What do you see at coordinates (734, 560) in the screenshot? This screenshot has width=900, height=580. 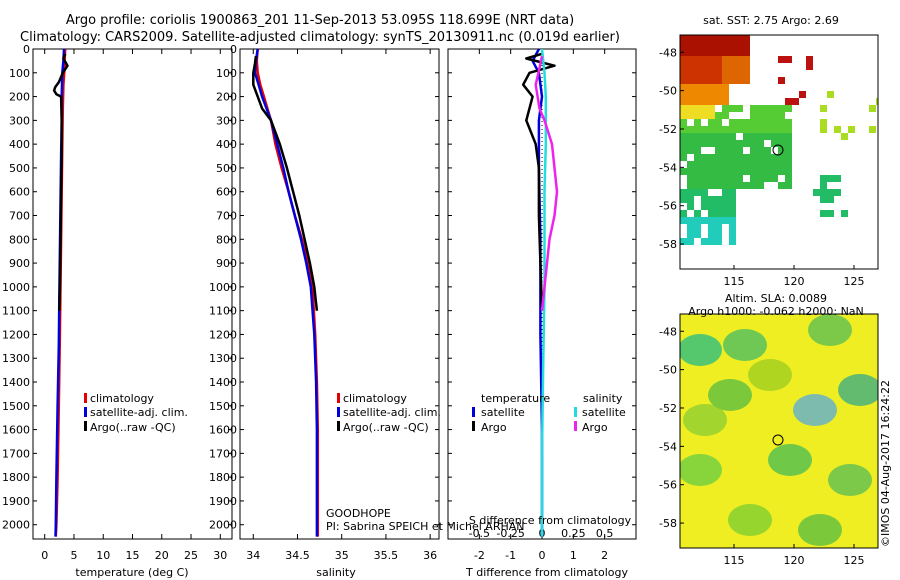 I see `map-x-tick-label: 115` at bounding box center [734, 560].